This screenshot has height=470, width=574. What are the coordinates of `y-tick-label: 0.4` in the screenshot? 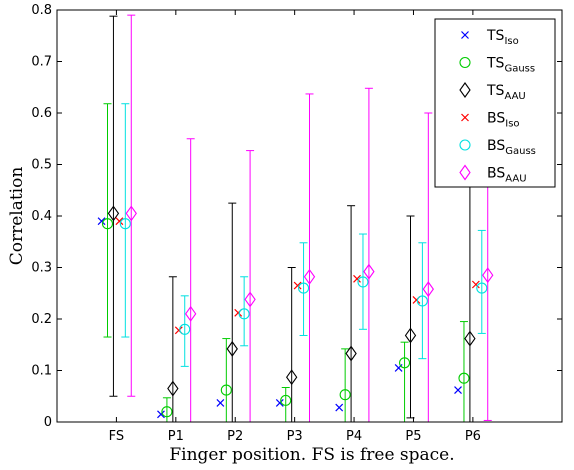 It's located at (41, 216).